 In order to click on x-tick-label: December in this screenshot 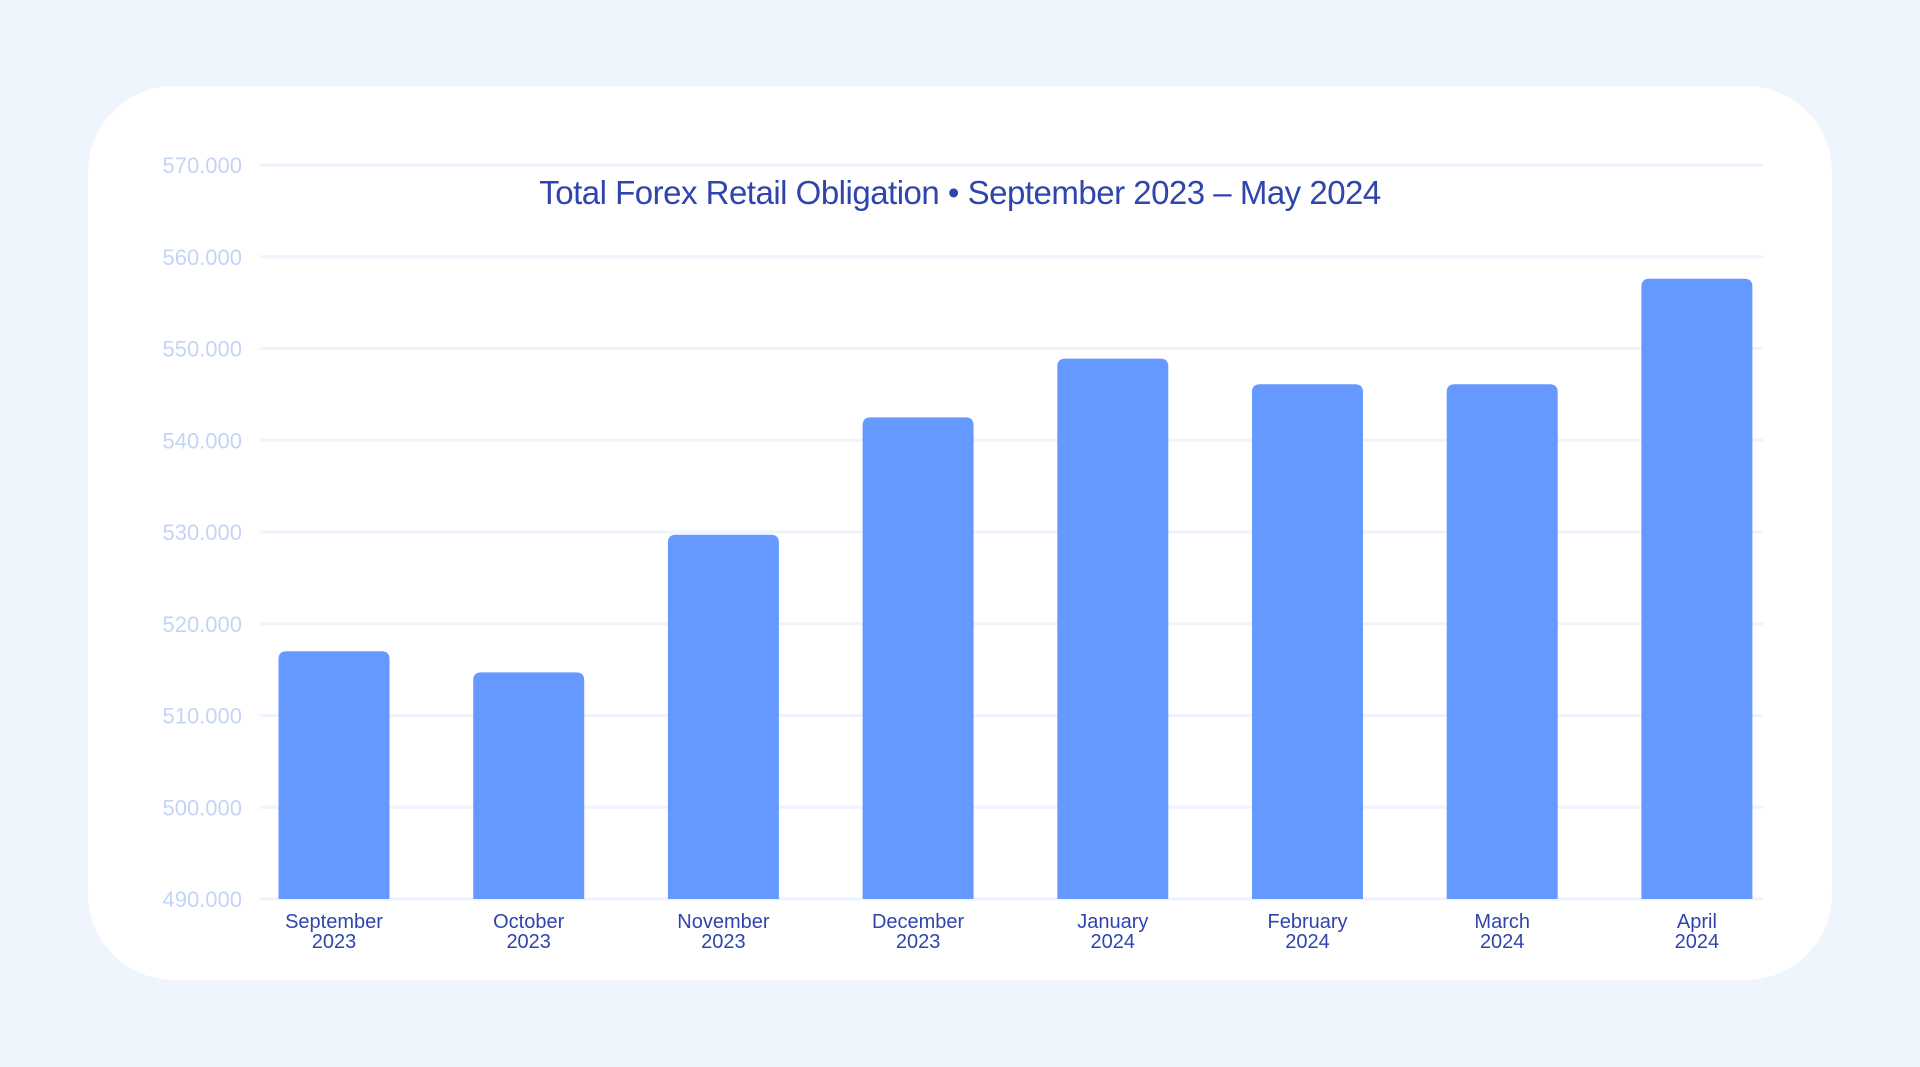, I will do `click(918, 922)`.